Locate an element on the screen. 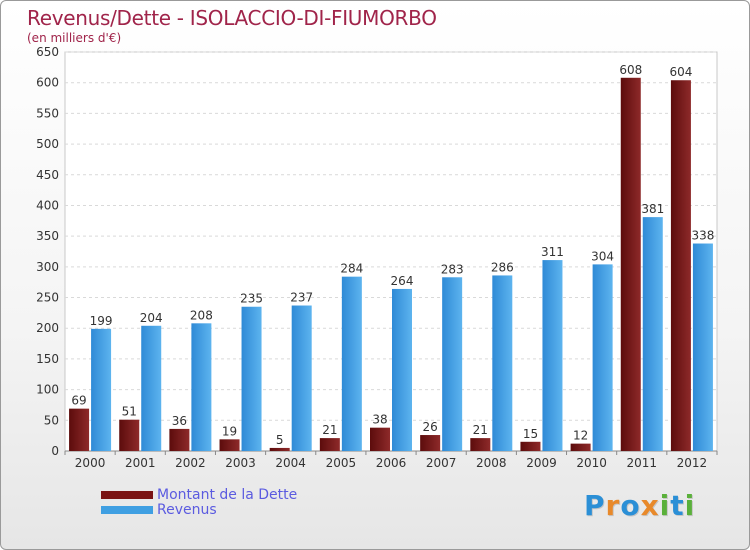 This screenshot has width=750, height=550. x-tick-label: 2001 is located at coordinates (140, 463).